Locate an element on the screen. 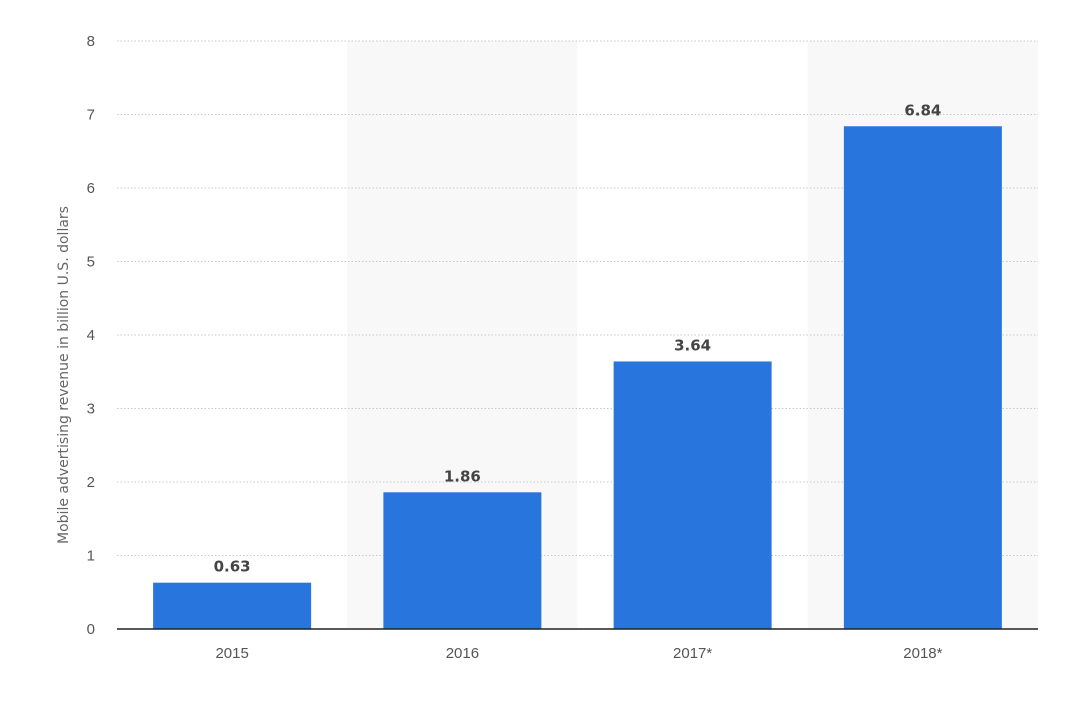 This screenshot has height=702, width=1069. bar-2016 is located at coordinates (462, 560).